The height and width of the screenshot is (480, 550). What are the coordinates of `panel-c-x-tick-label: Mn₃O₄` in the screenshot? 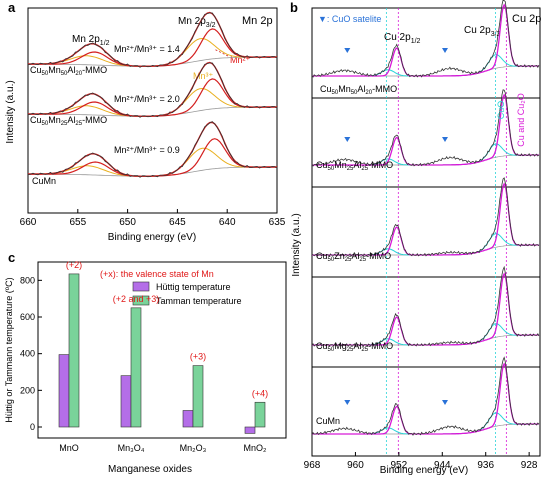 It's located at (131, 448).